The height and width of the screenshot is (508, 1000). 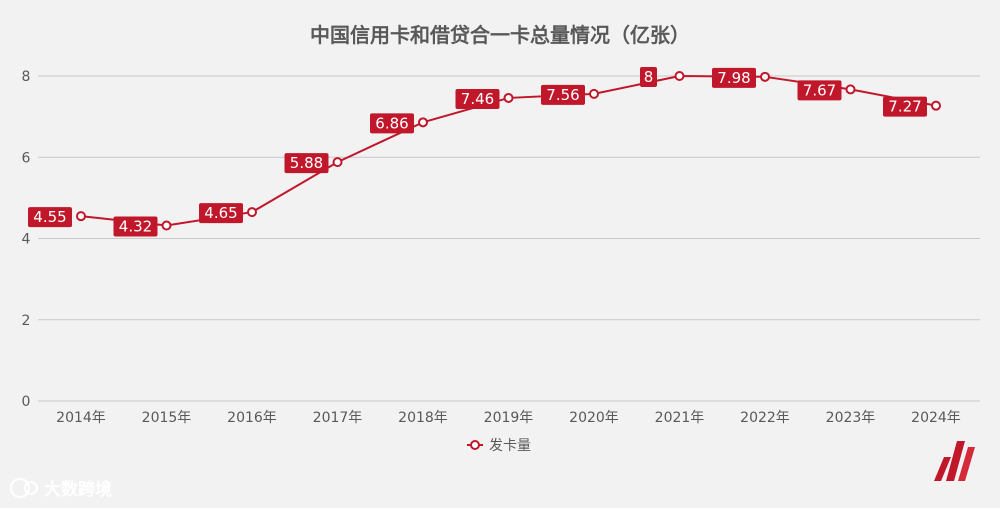 I want to click on x-tick-label: 2020年, so click(x=594, y=418).